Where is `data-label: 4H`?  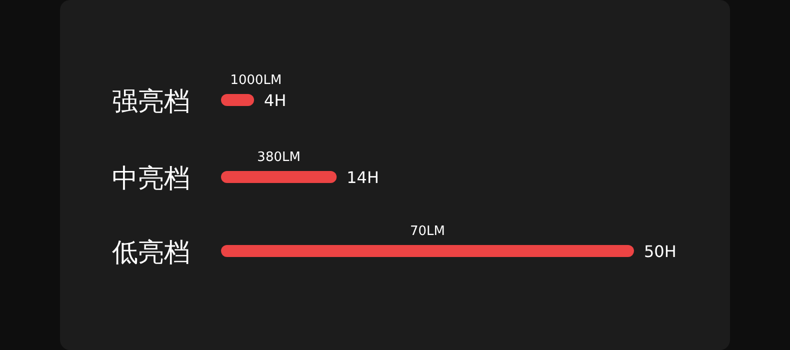
data-label: 4H is located at coordinates (275, 100).